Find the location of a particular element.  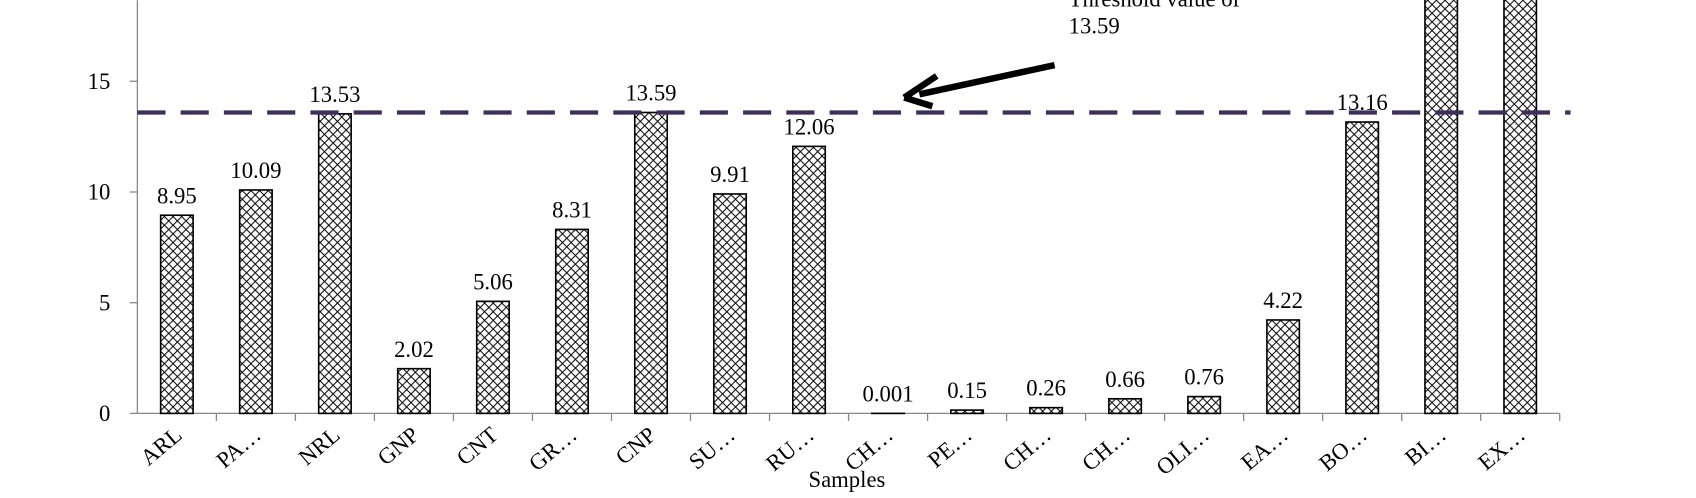

x-tick-label: CNP is located at coordinates (636, 446).